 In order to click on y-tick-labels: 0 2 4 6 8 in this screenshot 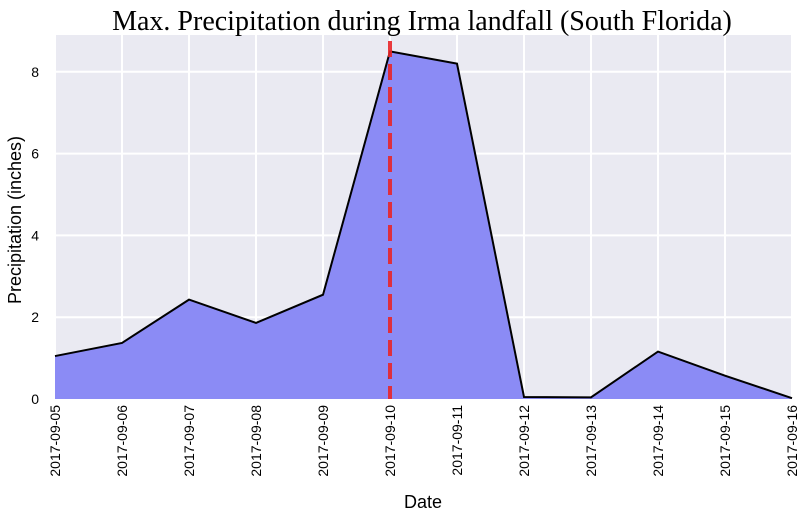, I will do `click(35, 235)`.